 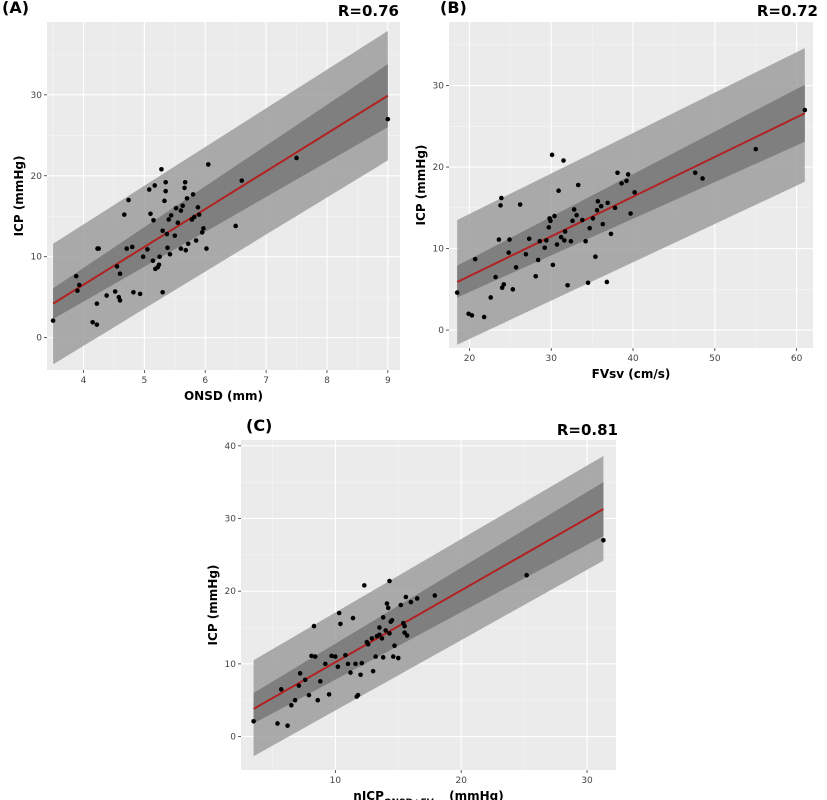 I want to click on x-tick-label: 60, so click(x=797, y=359).